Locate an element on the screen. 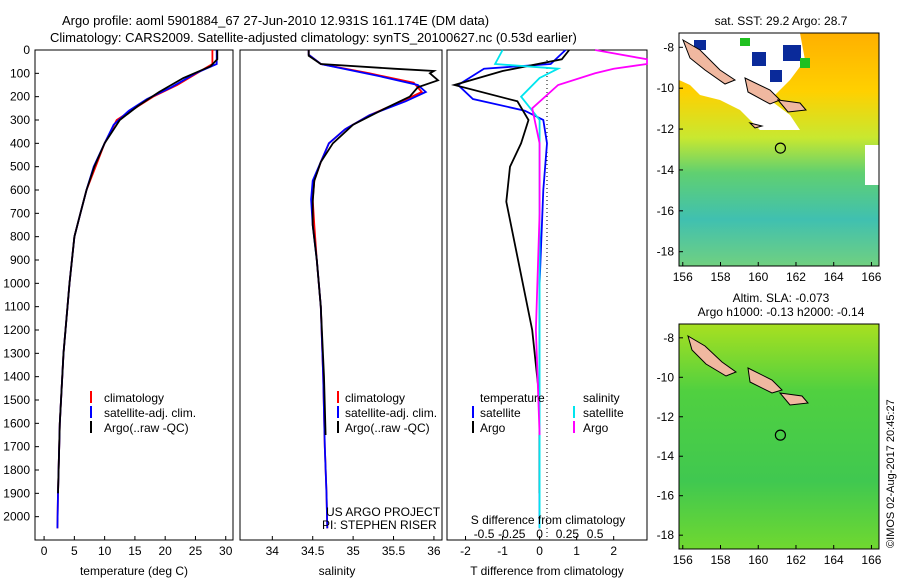  difference-x-ticks: -2 -1 0 1 2 is located at coordinates (538, 547).